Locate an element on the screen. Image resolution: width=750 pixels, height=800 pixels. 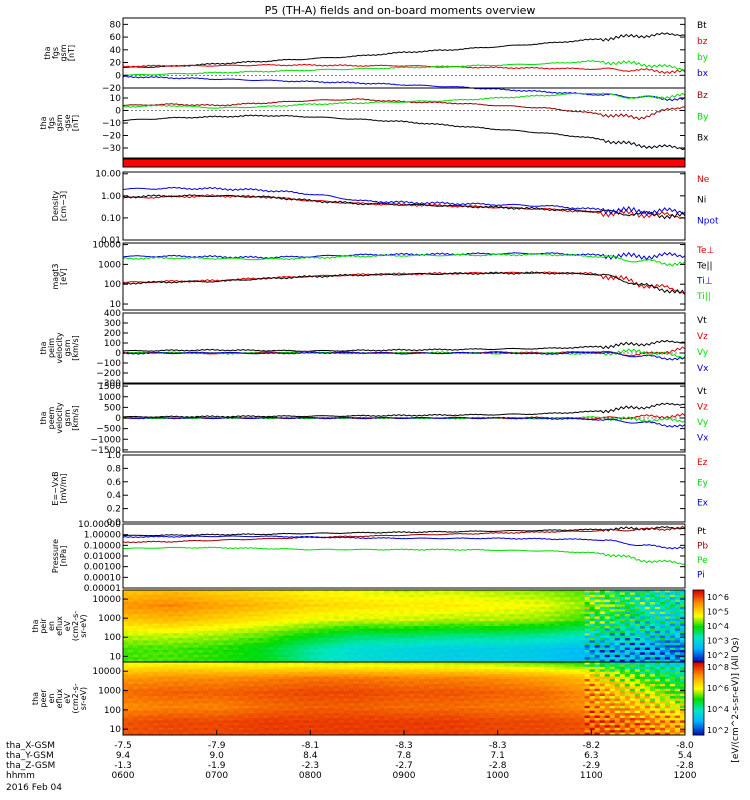
y-tick-label: 100 is located at coordinates (112, 638).